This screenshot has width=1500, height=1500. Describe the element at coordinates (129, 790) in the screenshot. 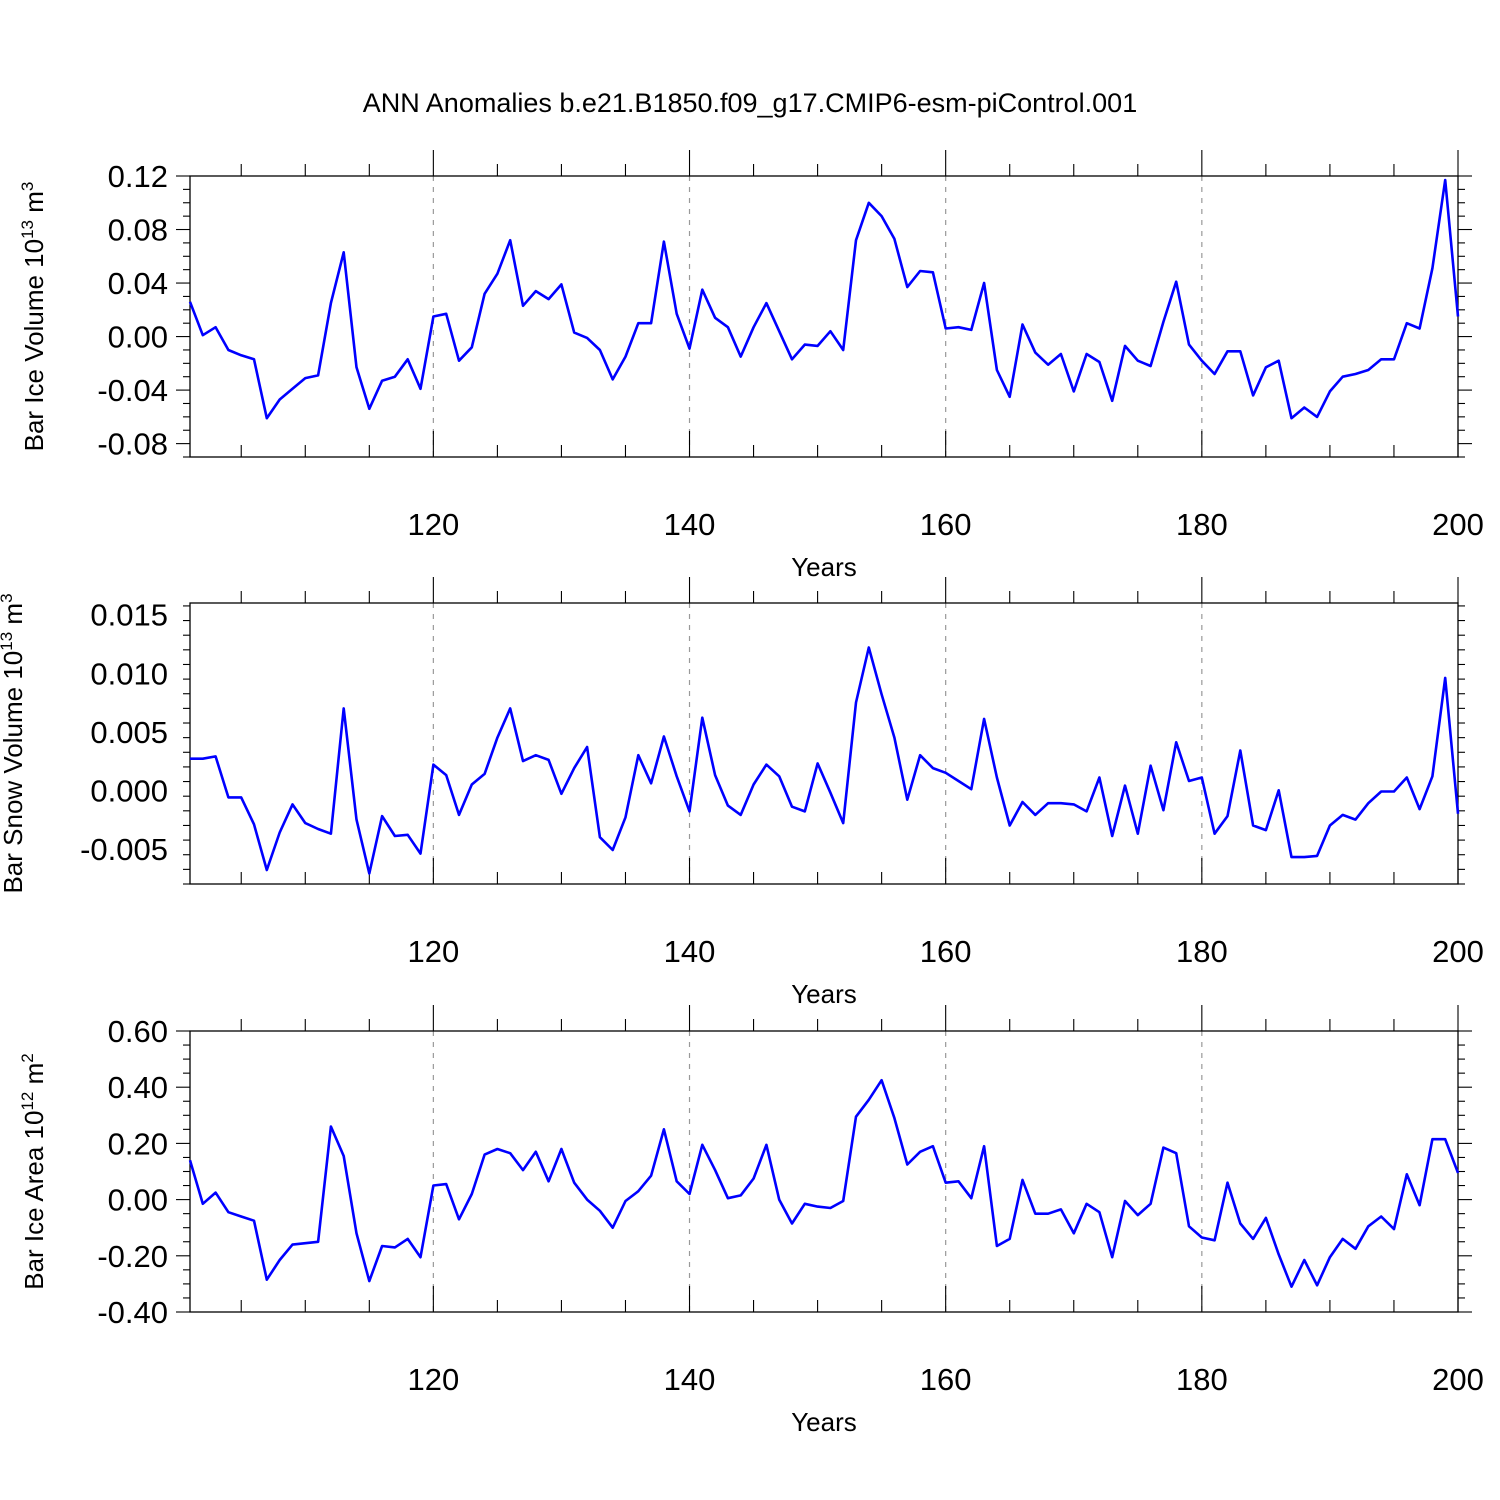

I see `y-tick-label: 0.000` at that location.